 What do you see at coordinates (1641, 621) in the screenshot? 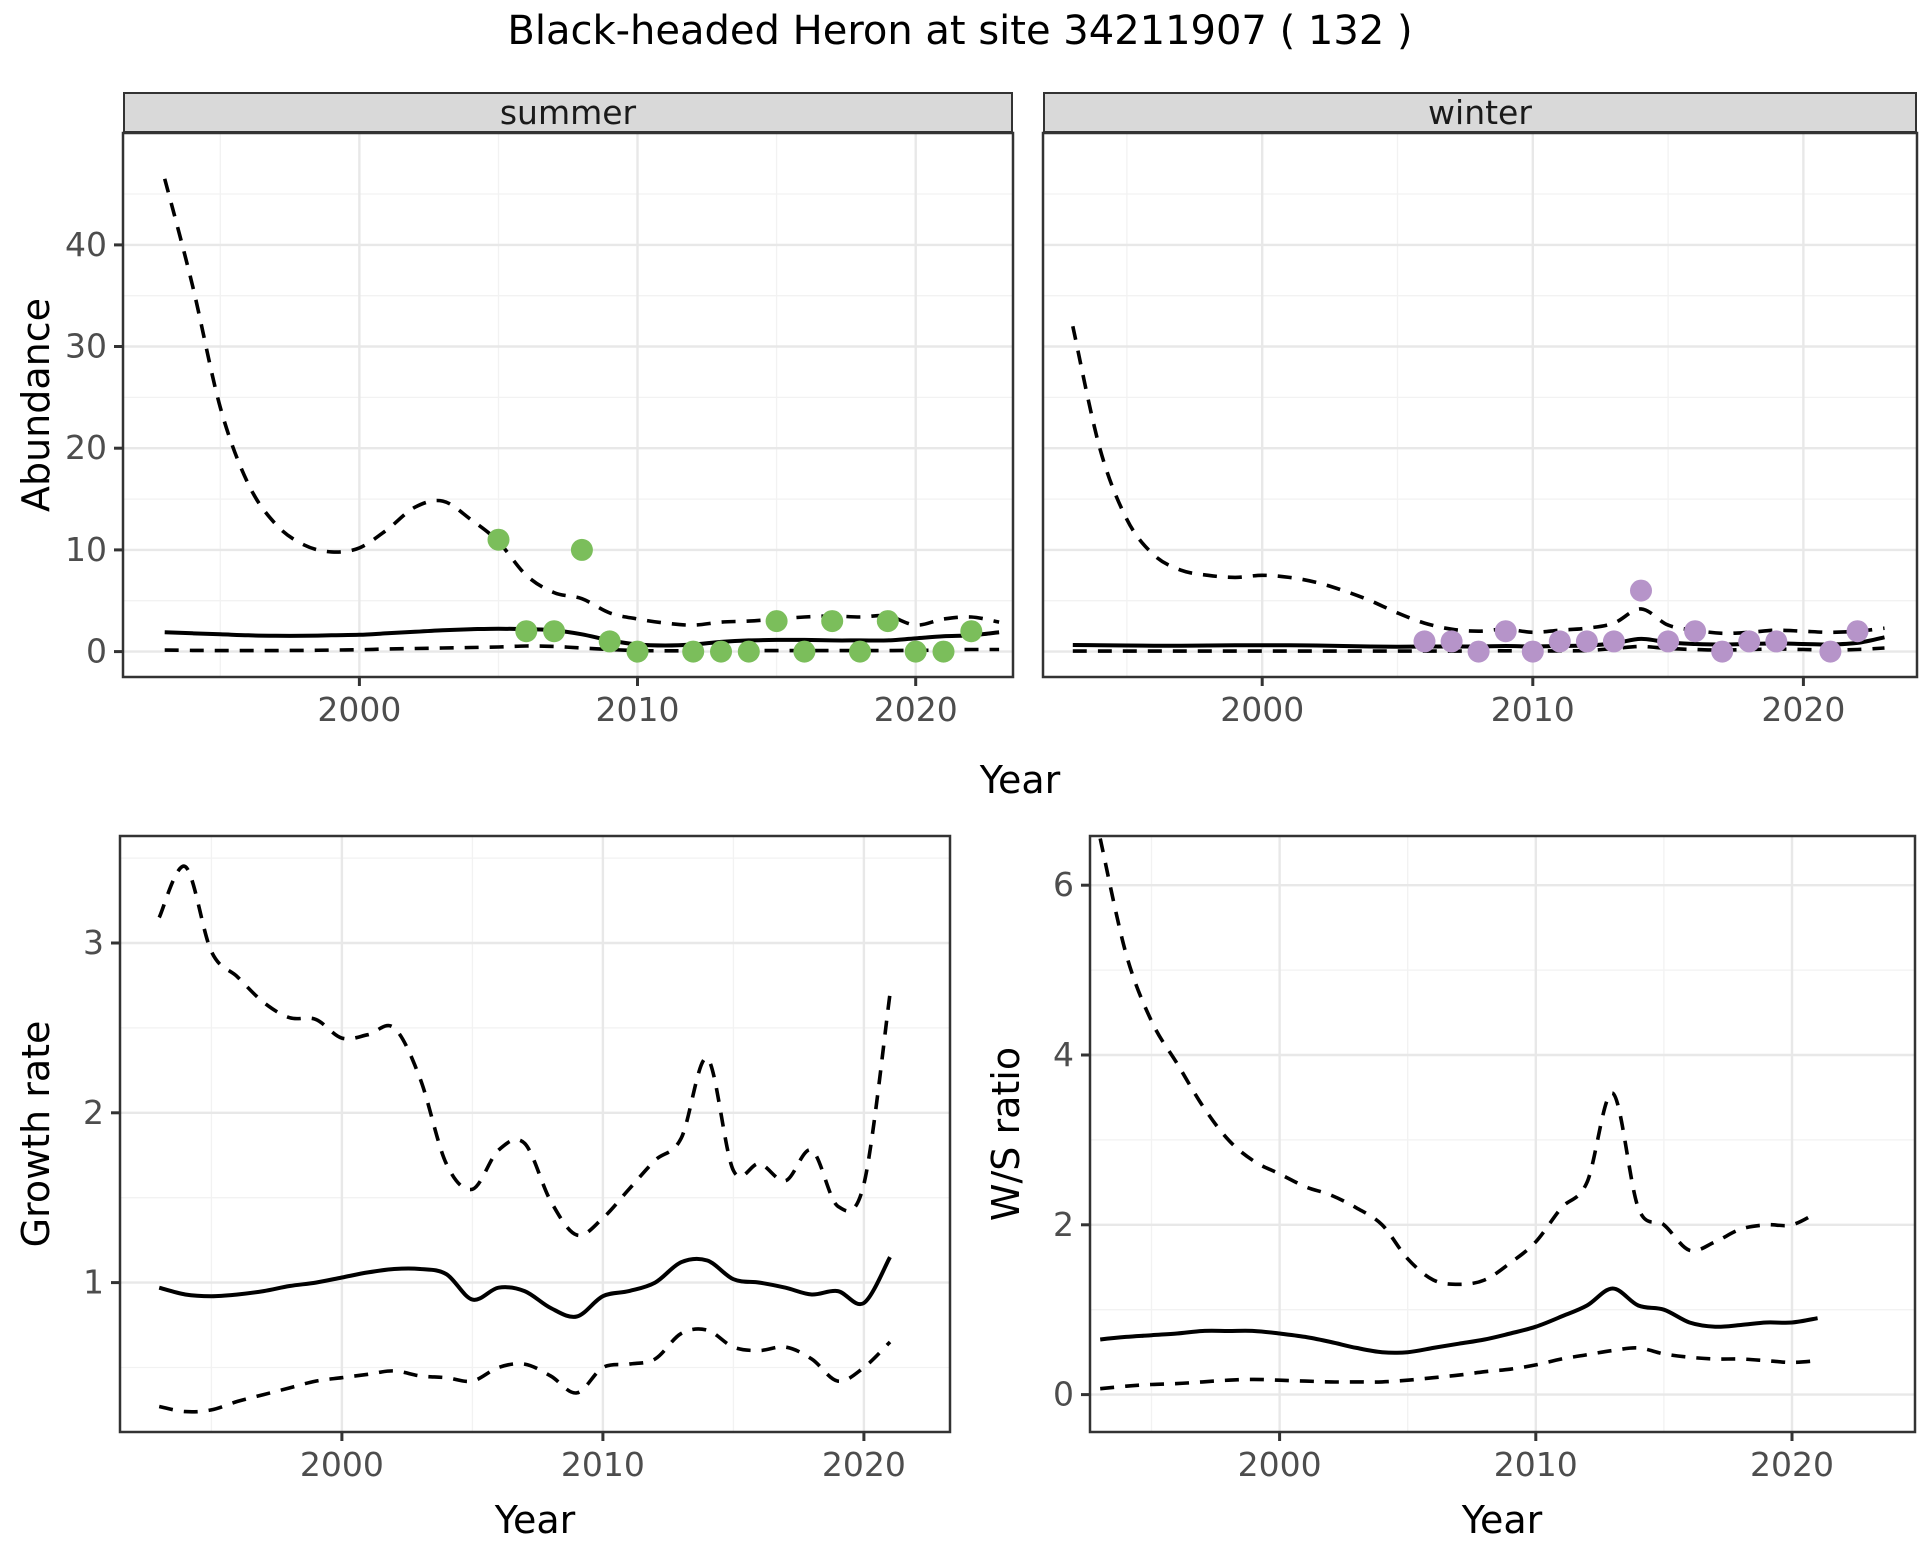
I see `points-observed_counts_winter` at bounding box center [1641, 621].